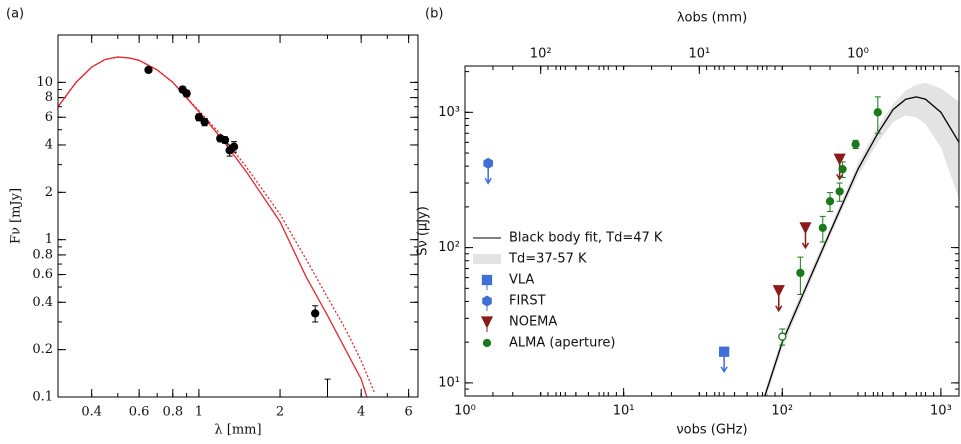  I want to click on x2-tick-label: 10⁰, so click(858, 54).